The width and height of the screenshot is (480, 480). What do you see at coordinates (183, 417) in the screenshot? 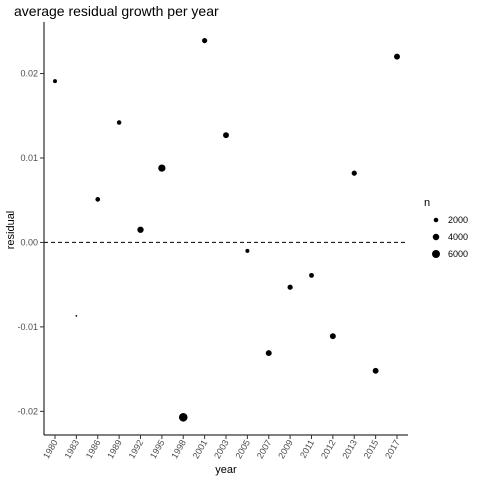
I see `data-point-1998` at bounding box center [183, 417].